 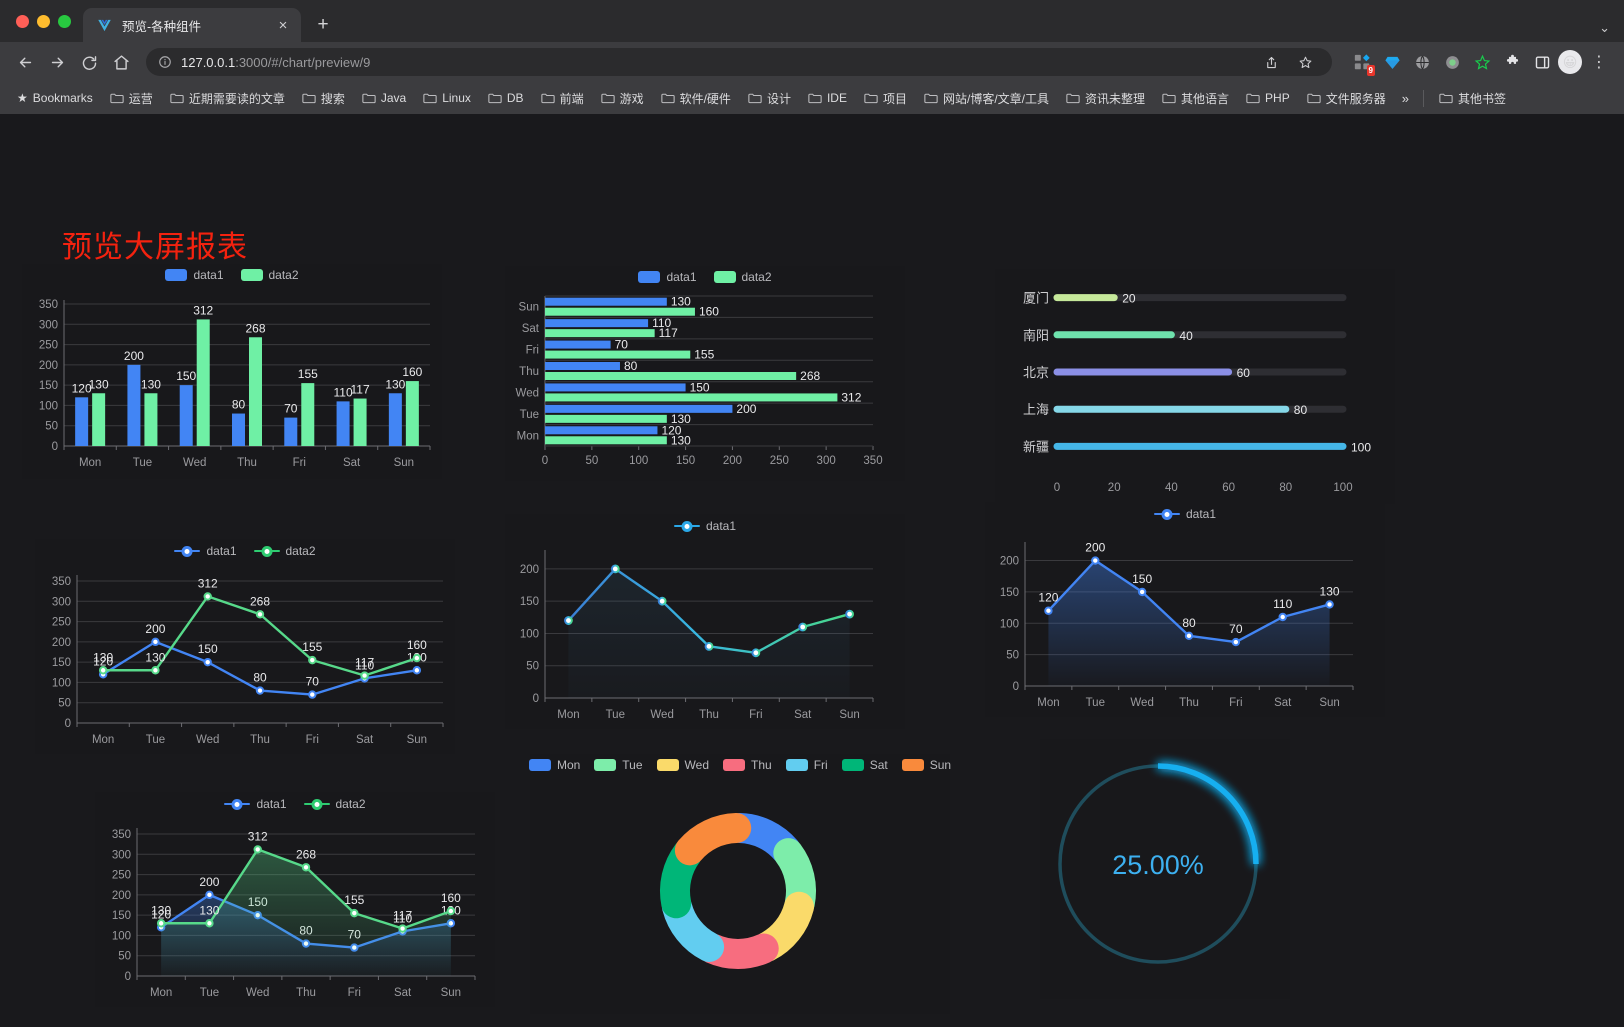 What do you see at coordinates (1268, 98) in the screenshot?
I see `bookmark-folder-15: PHP` at bounding box center [1268, 98].